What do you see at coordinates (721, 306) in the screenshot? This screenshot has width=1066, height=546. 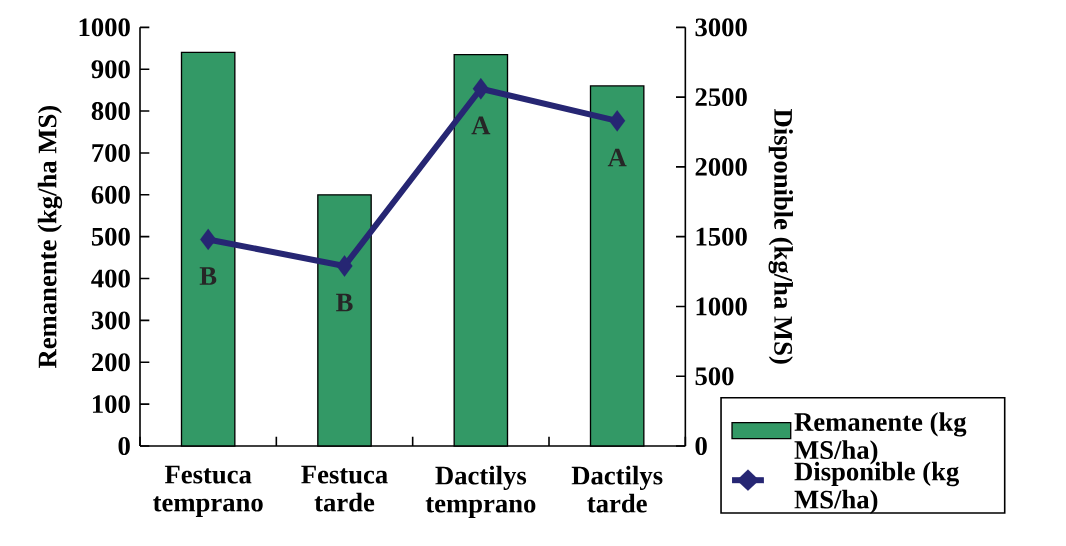 I see `y2-tick-label: 1000` at bounding box center [721, 306].